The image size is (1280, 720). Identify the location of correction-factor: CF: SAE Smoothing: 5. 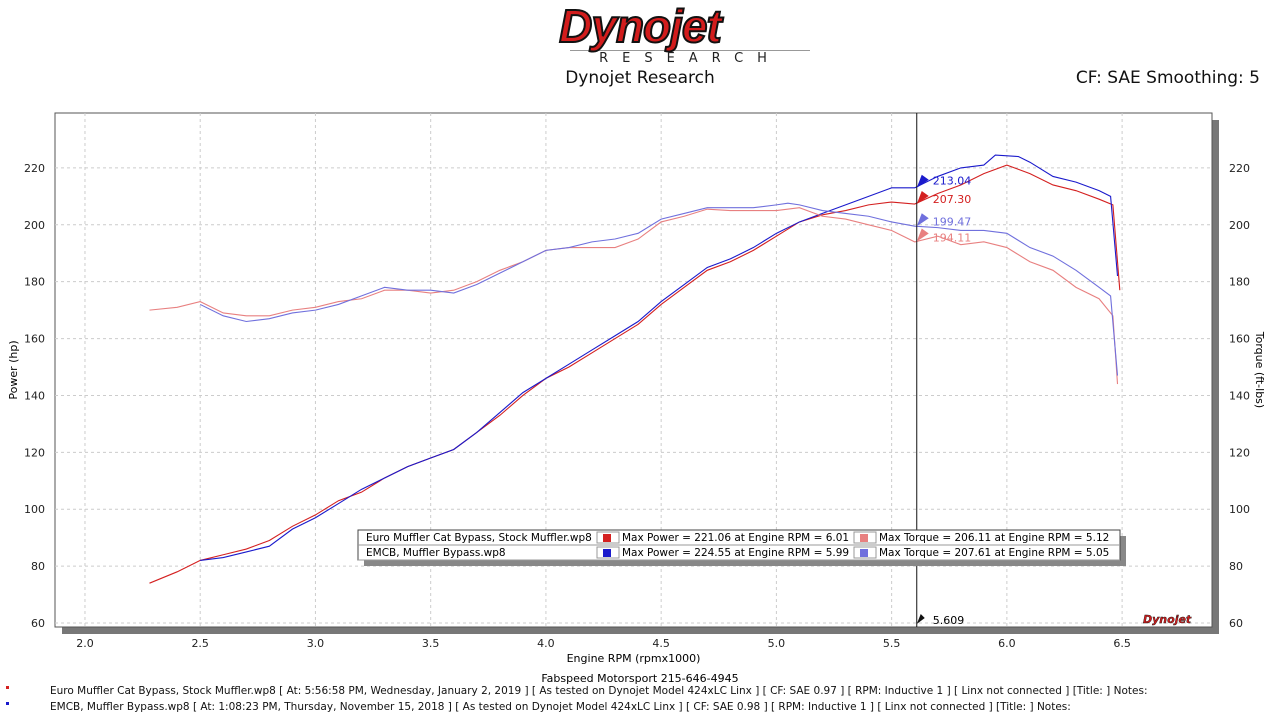
(1167, 78).